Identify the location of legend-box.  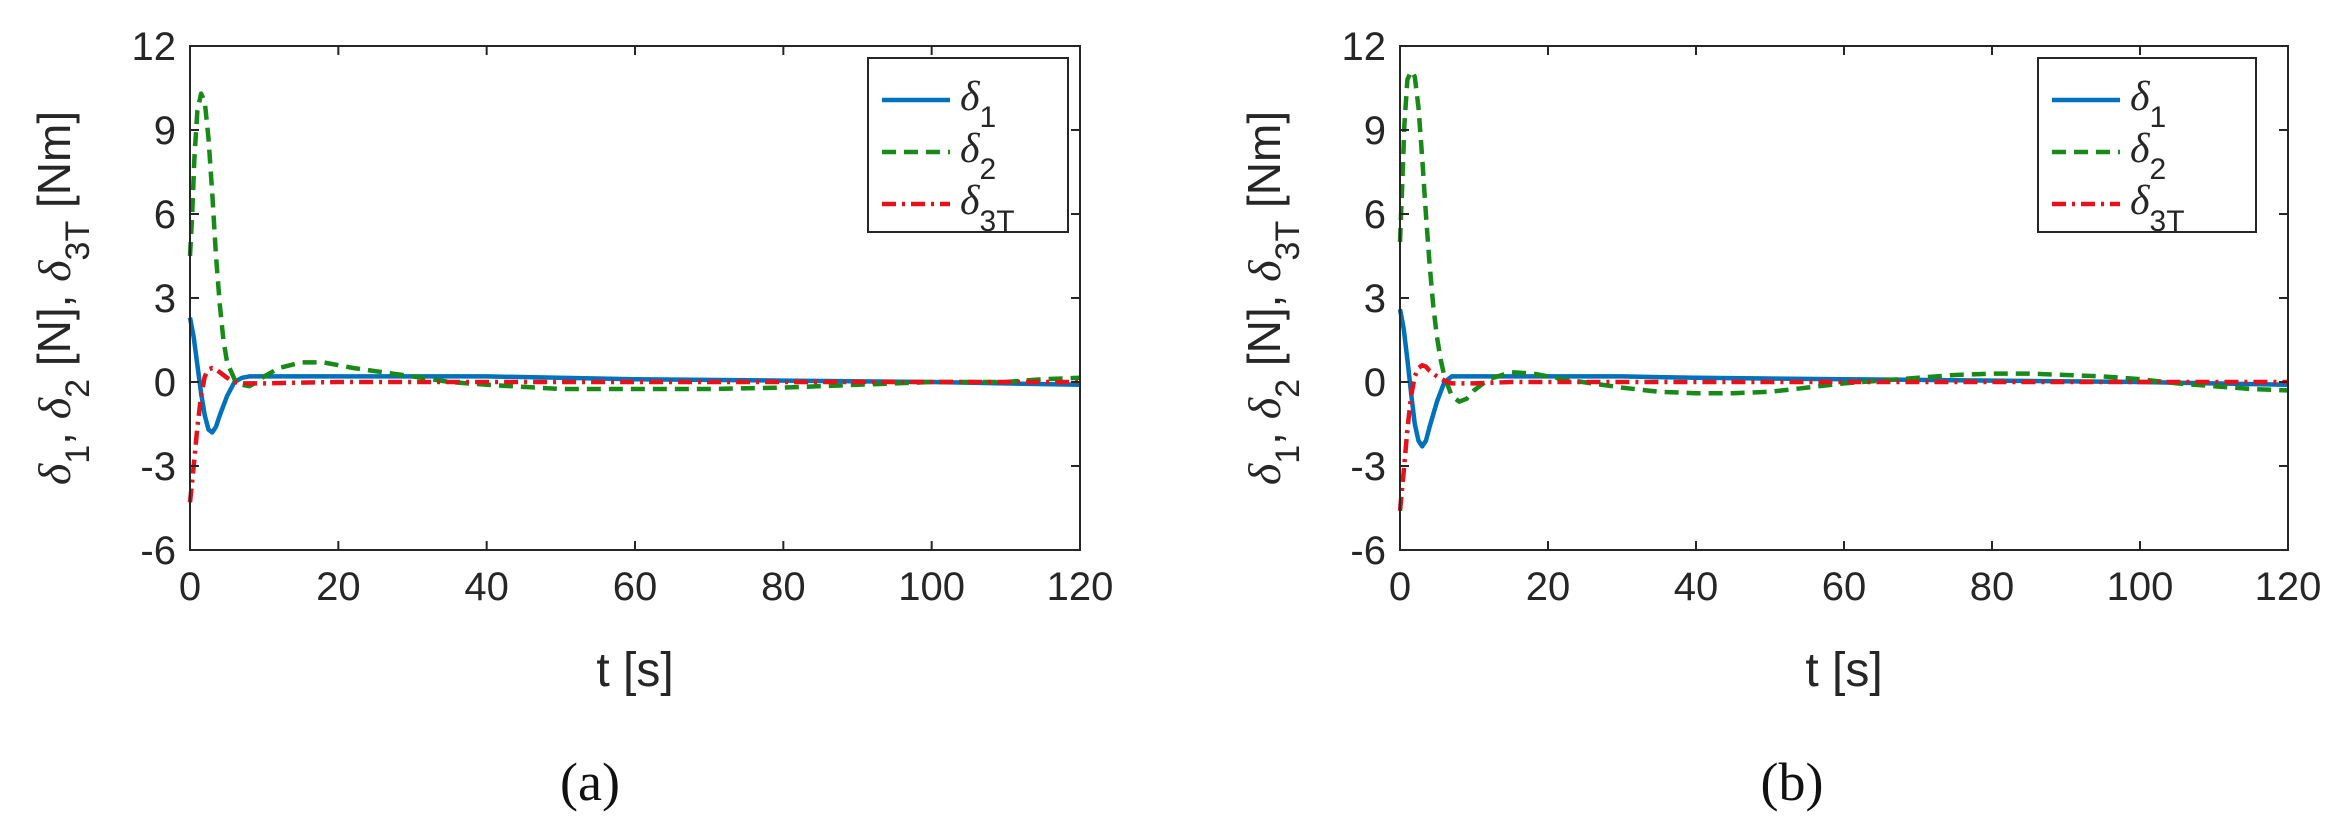
(968, 145).